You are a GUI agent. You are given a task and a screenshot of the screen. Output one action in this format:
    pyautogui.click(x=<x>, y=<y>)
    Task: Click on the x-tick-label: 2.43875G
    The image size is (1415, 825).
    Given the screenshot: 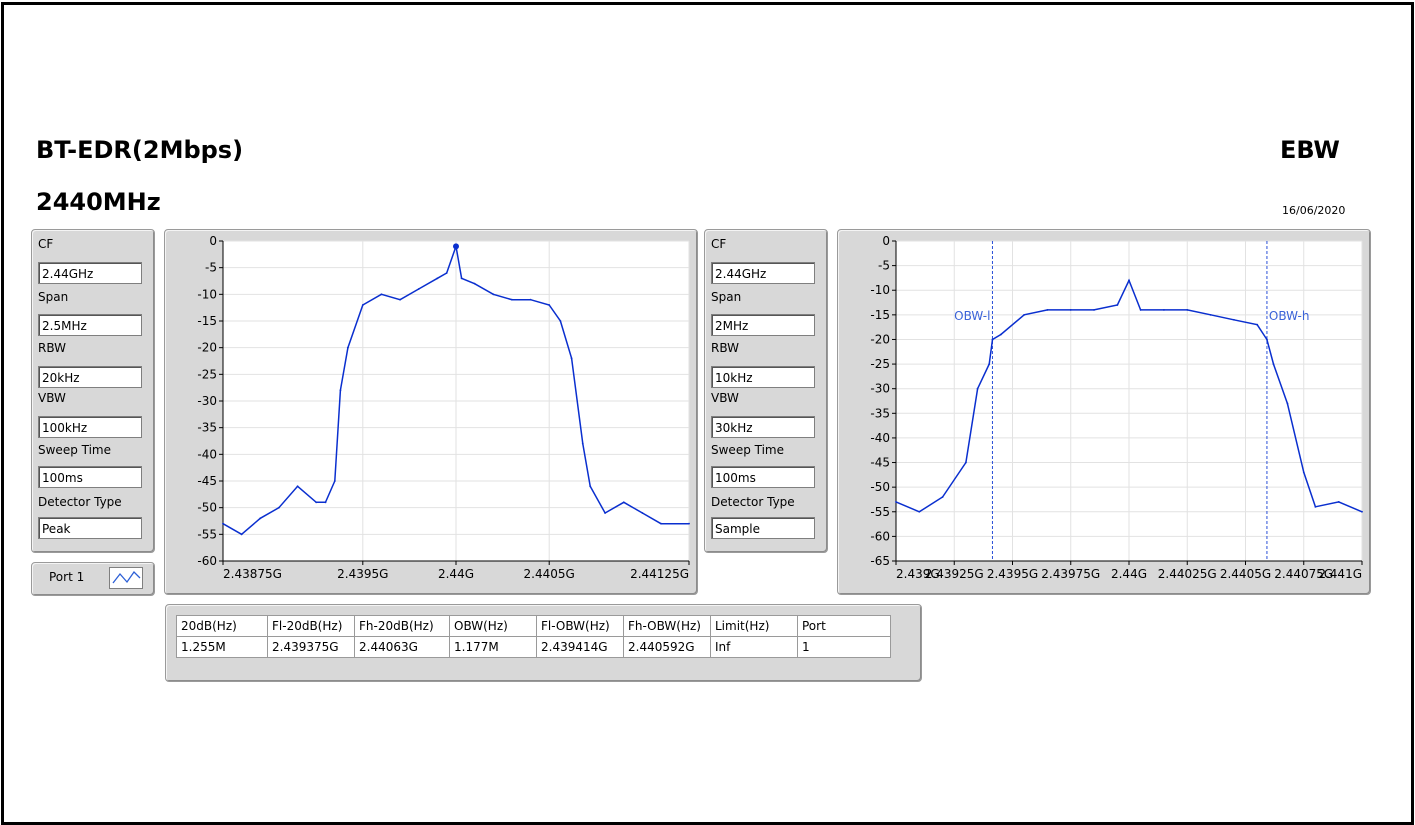 What is the action you would take?
    pyautogui.click(x=252, y=574)
    